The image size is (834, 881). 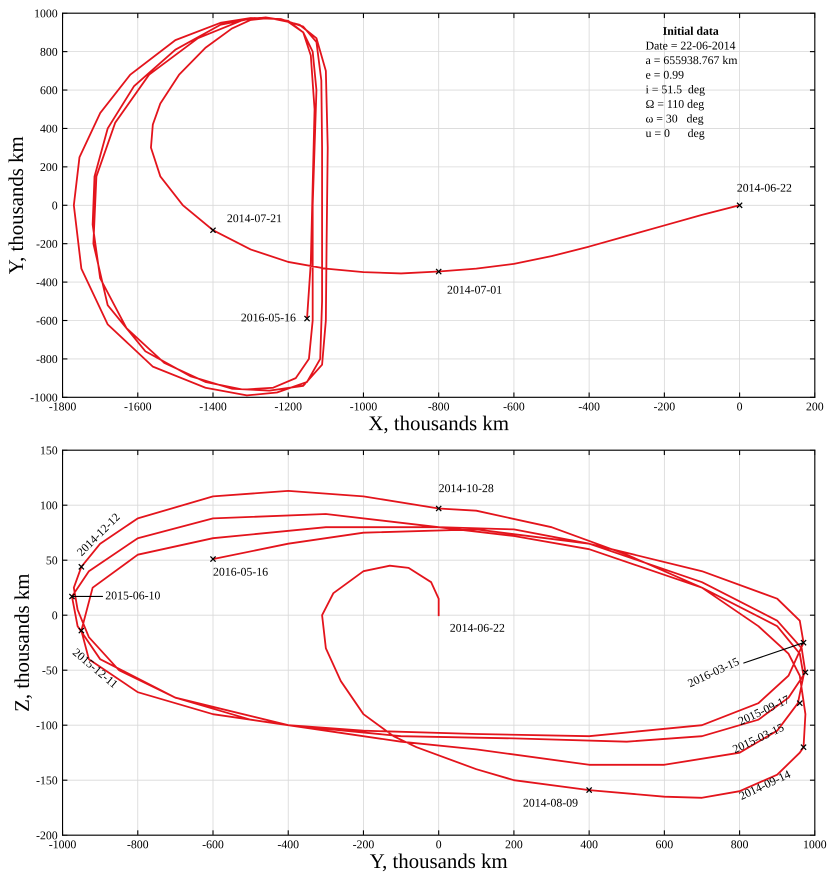 What do you see at coordinates (49, 128) in the screenshot?
I see `y-tick-label: 400` at bounding box center [49, 128].